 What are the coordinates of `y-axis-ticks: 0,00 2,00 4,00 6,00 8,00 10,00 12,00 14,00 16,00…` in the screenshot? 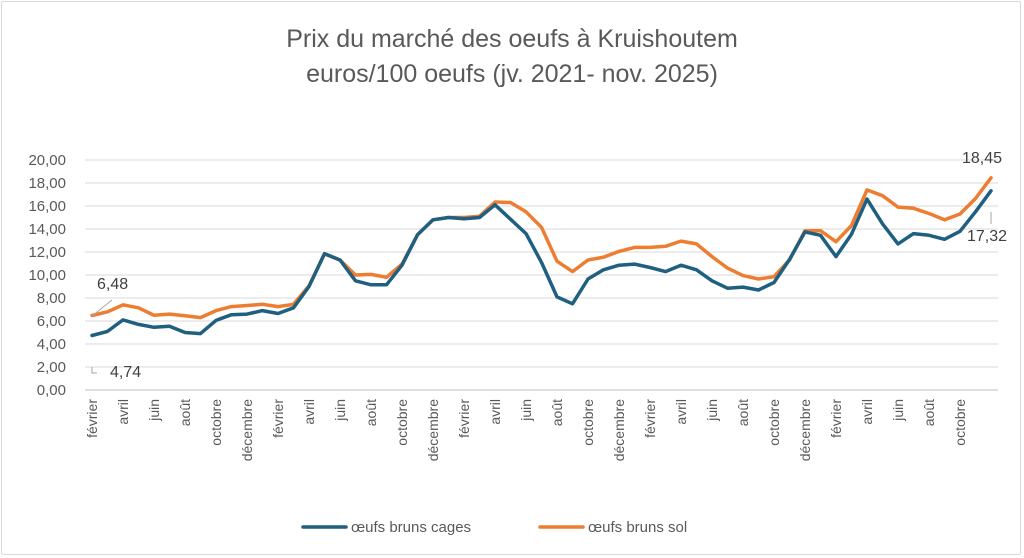 It's located at (47, 275).